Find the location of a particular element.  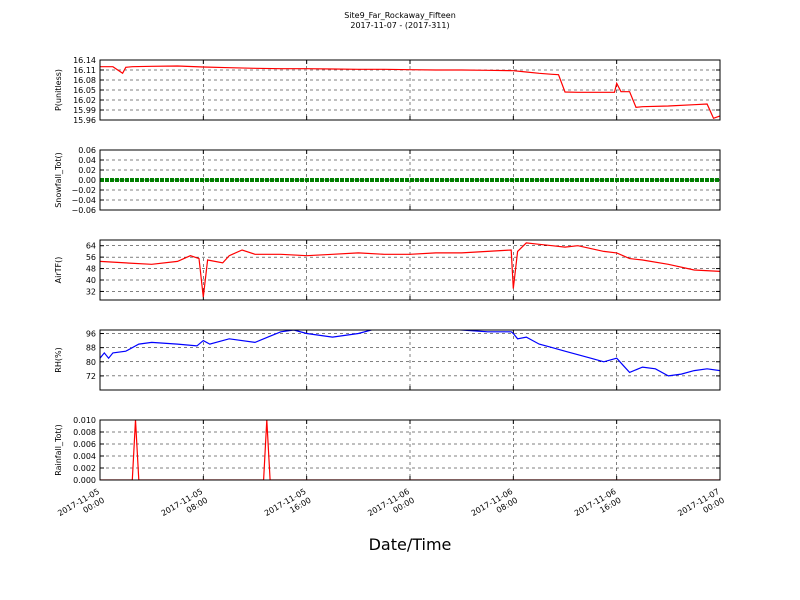

y-tick-label: 0.06 is located at coordinates (87, 150).